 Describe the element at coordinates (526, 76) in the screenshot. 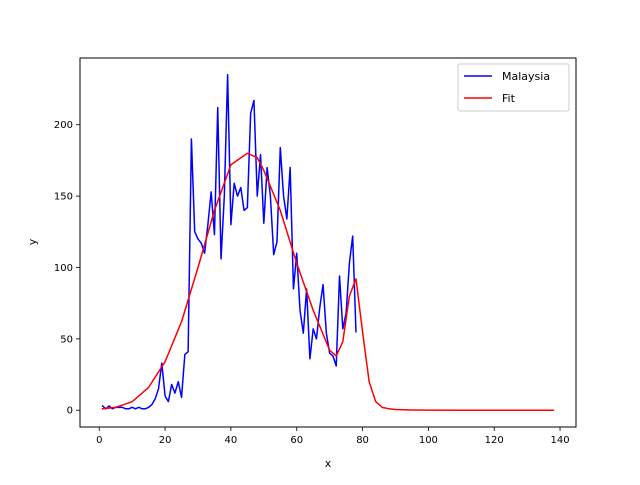

I see `legend-label-malaysia: Malaysia` at that location.